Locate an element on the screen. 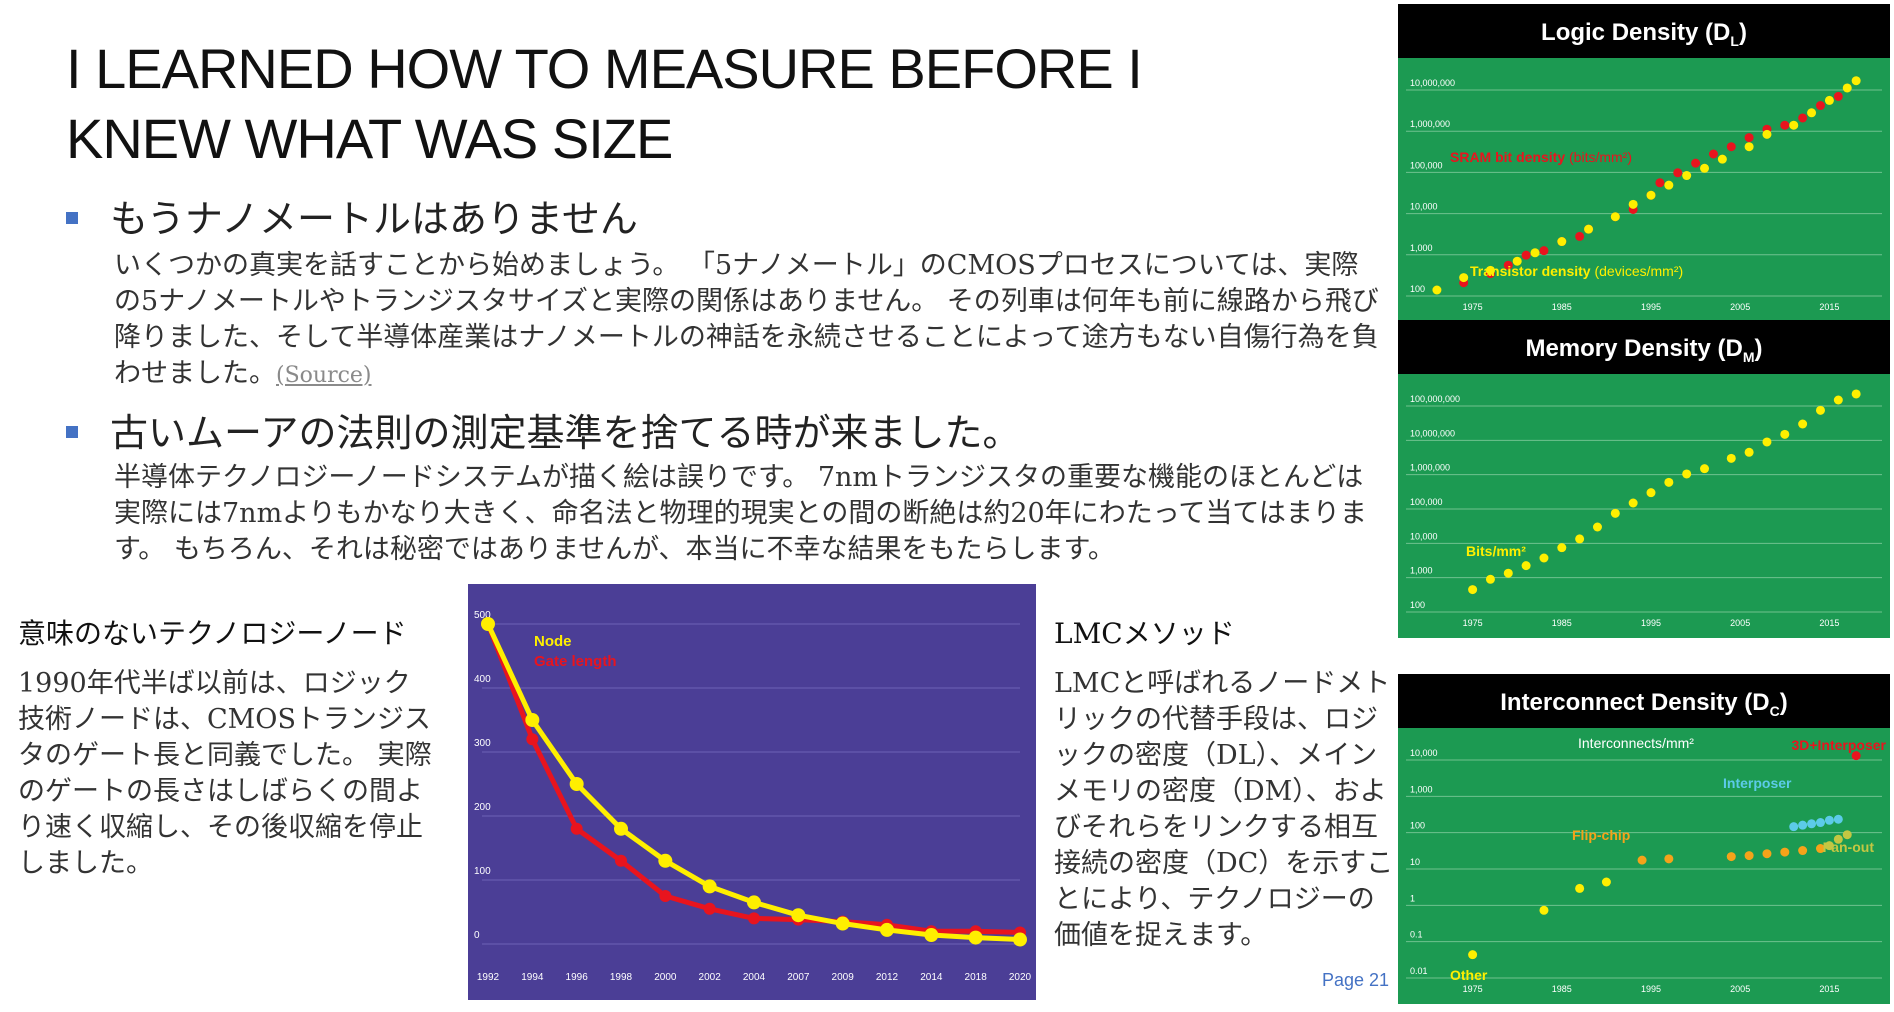  chart-title: Logic Density (DL) is located at coordinates (1644, 34).